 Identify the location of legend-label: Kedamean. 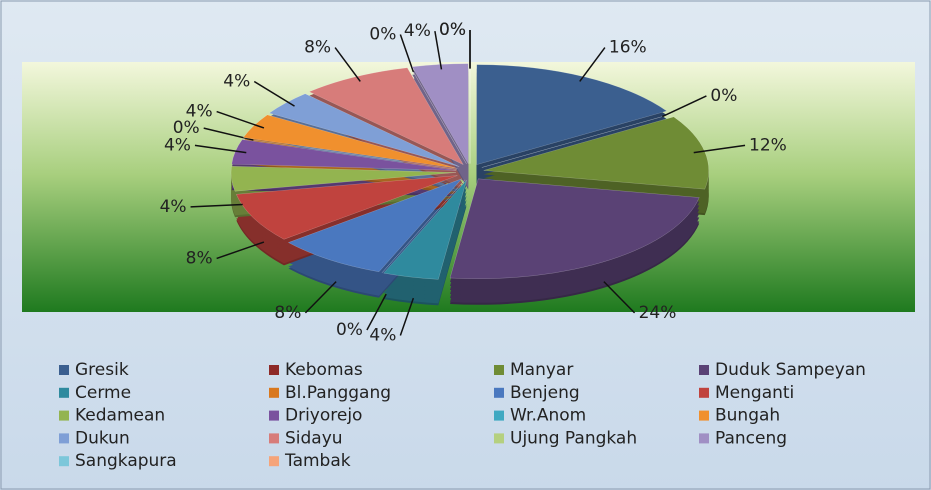
(120, 416).